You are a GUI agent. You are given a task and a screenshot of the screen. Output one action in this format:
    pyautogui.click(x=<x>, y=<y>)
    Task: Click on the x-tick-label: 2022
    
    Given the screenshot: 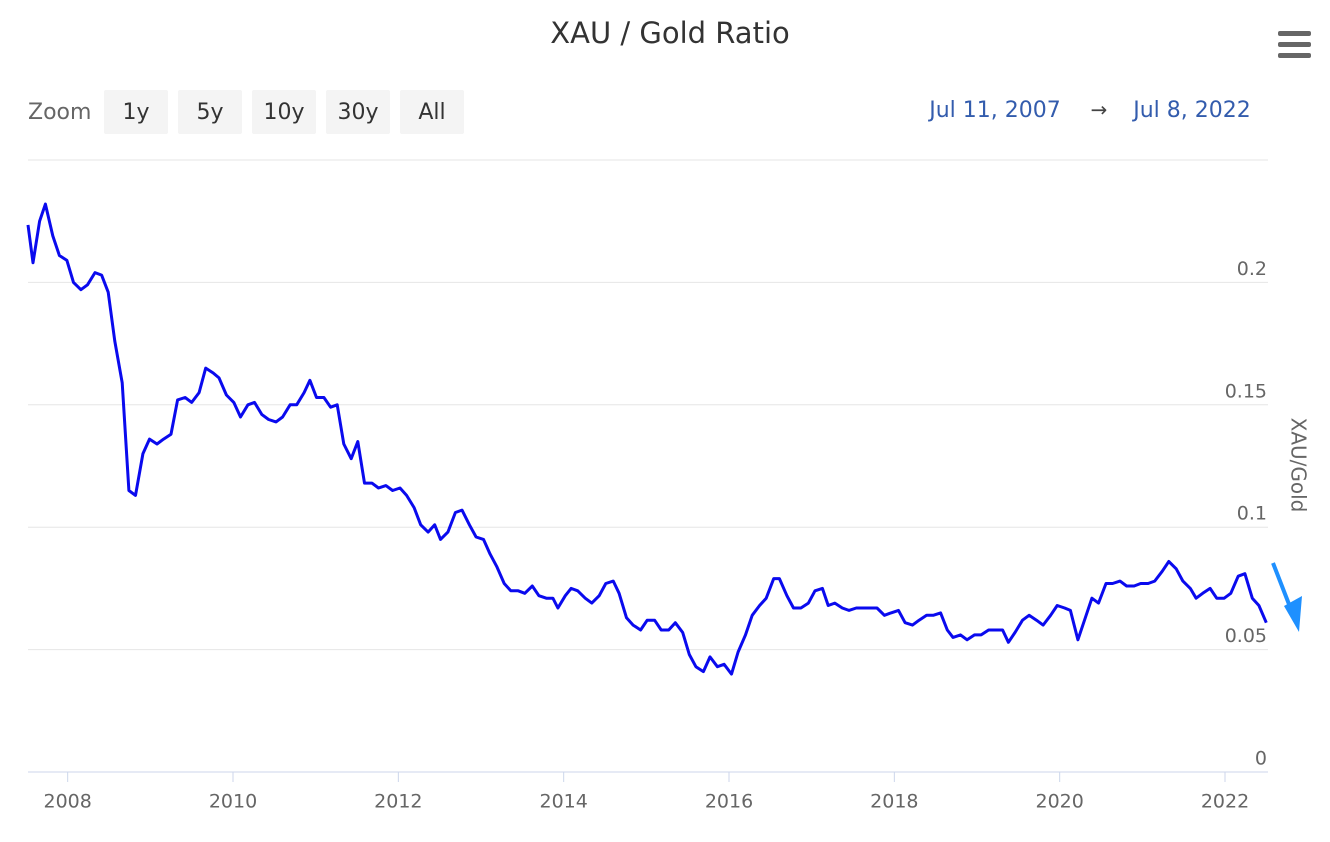 What is the action you would take?
    pyautogui.click(x=1225, y=802)
    